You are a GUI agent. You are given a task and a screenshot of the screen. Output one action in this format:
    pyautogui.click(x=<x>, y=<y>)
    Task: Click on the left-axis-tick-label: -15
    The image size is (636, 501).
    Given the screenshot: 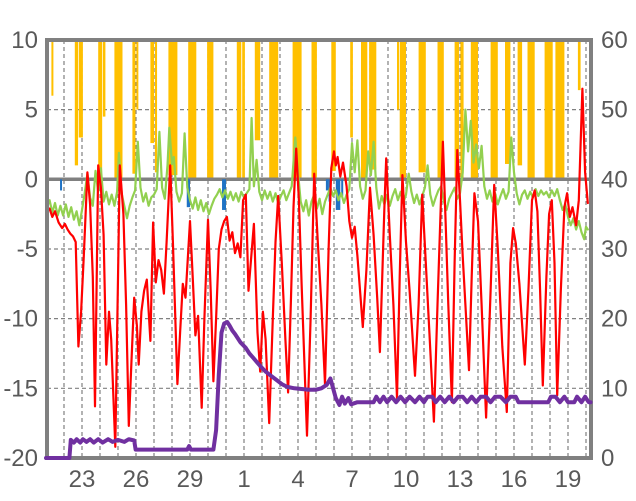 What is the action you would take?
    pyautogui.click(x=20, y=388)
    